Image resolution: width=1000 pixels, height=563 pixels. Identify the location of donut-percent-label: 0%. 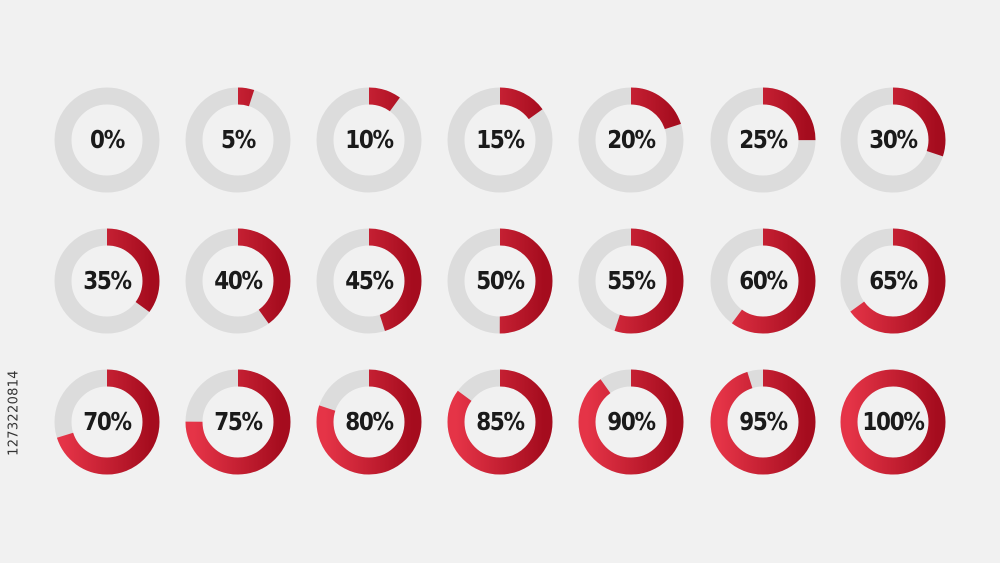
(107, 139).